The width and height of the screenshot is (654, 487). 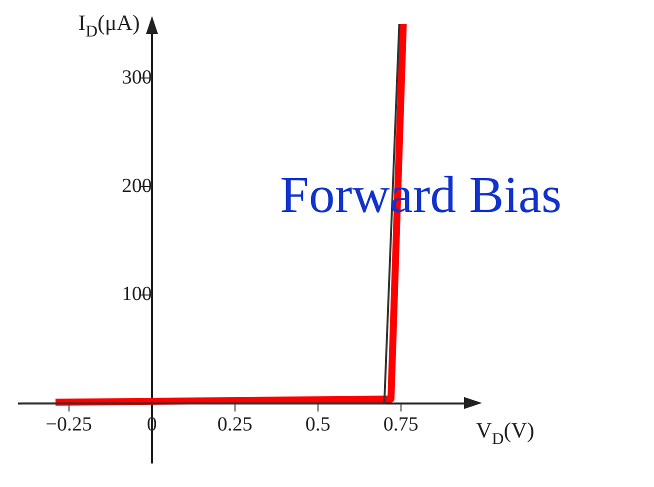 I want to click on x-tick-label: 0.5, so click(x=317, y=425).